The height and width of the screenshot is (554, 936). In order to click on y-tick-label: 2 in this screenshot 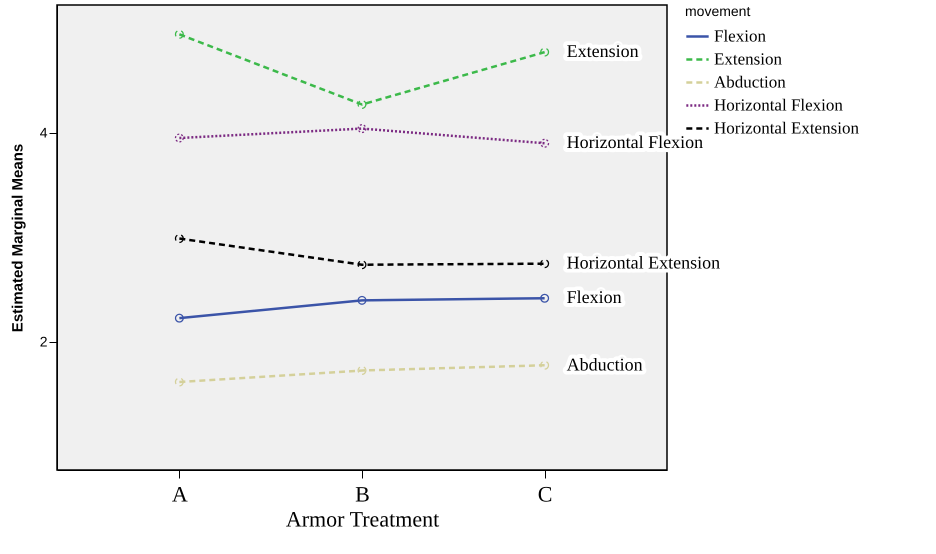, I will do `click(44, 342)`.